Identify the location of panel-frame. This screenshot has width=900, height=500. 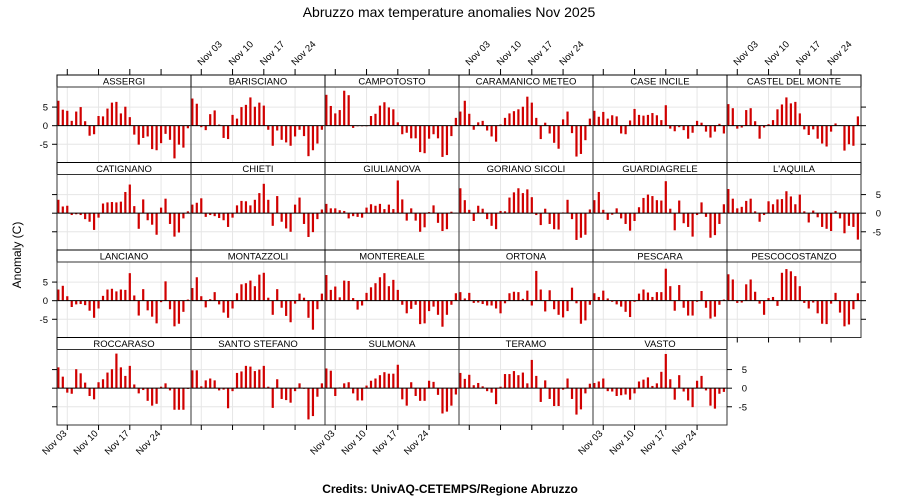
(258, 212).